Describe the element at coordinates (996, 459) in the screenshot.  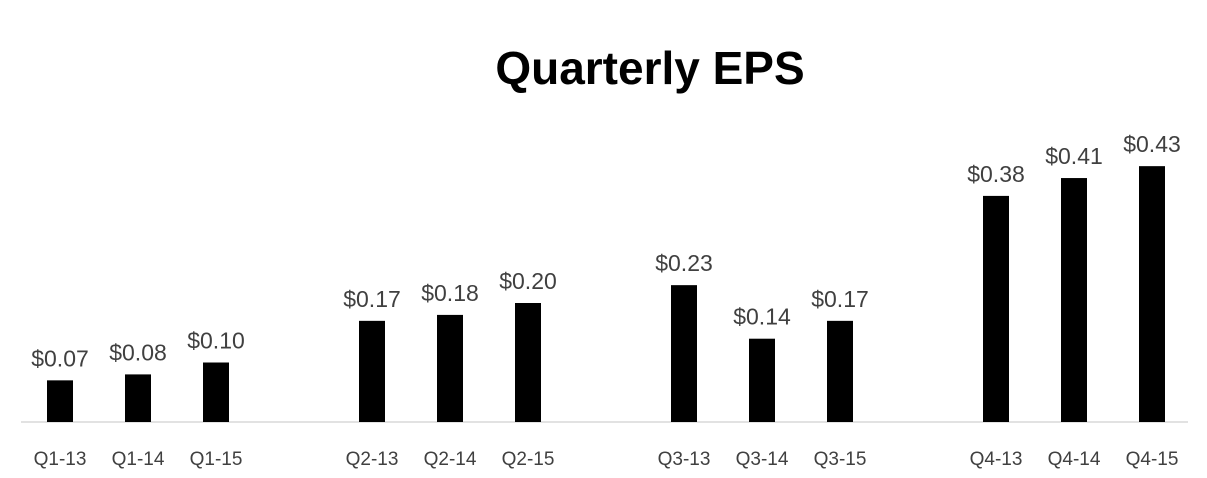
I see `x-tick-label: Q4-13` at that location.